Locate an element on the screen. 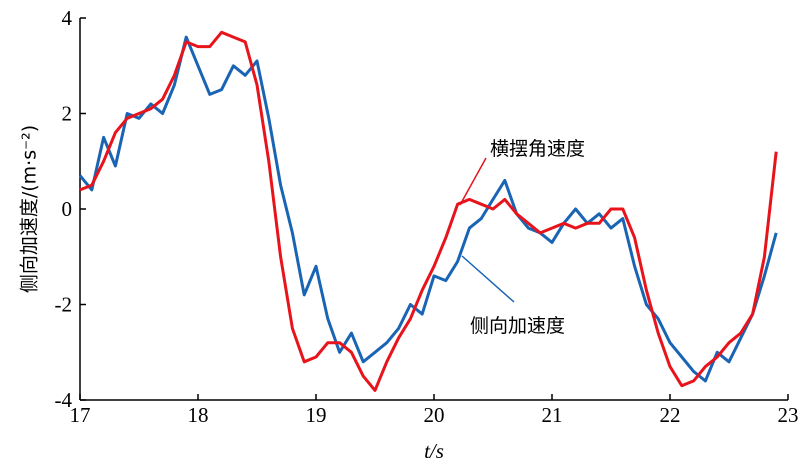  x-tick-label: 22 is located at coordinates (670, 415).